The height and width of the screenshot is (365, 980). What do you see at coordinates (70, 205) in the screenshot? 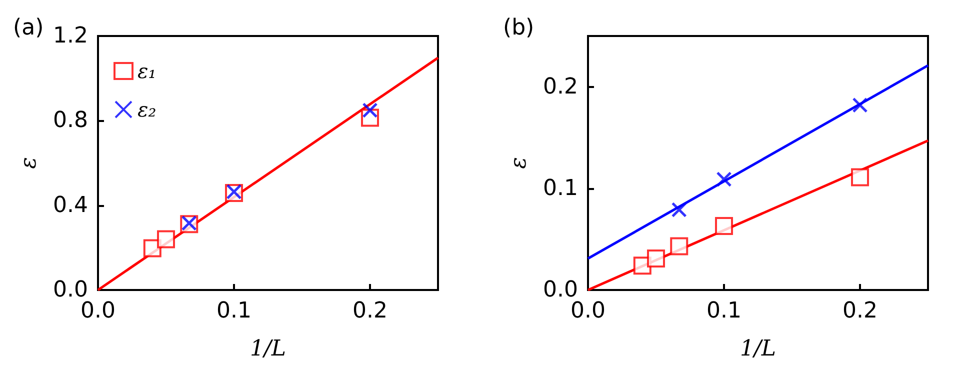
I see `y-tick-label: 0.4` at bounding box center [70, 205].